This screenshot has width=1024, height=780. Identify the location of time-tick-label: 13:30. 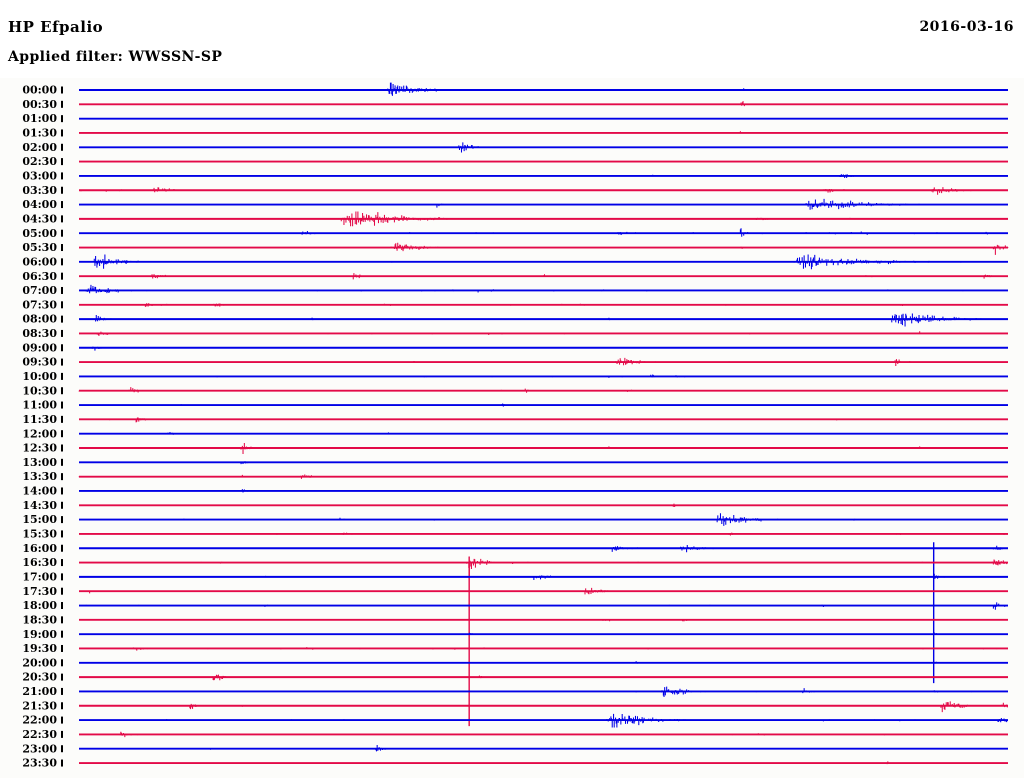
(39, 476).